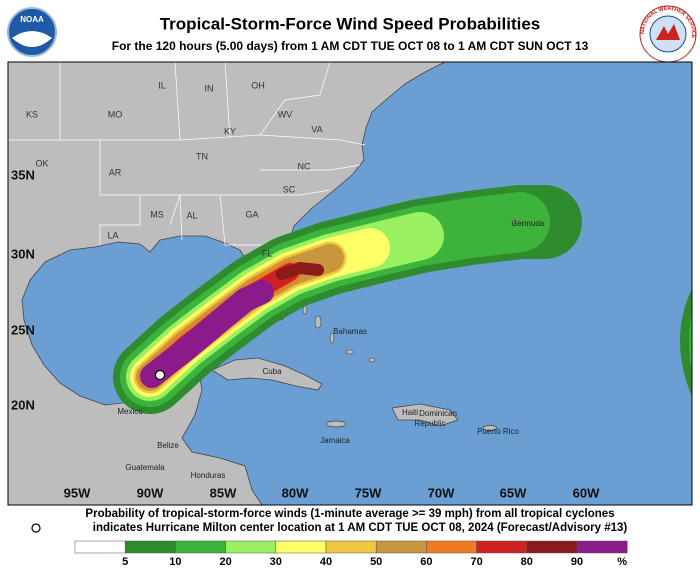 The width and height of the screenshot is (700, 577). What do you see at coordinates (490, 428) in the screenshot?
I see `puerto-rico` at bounding box center [490, 428].